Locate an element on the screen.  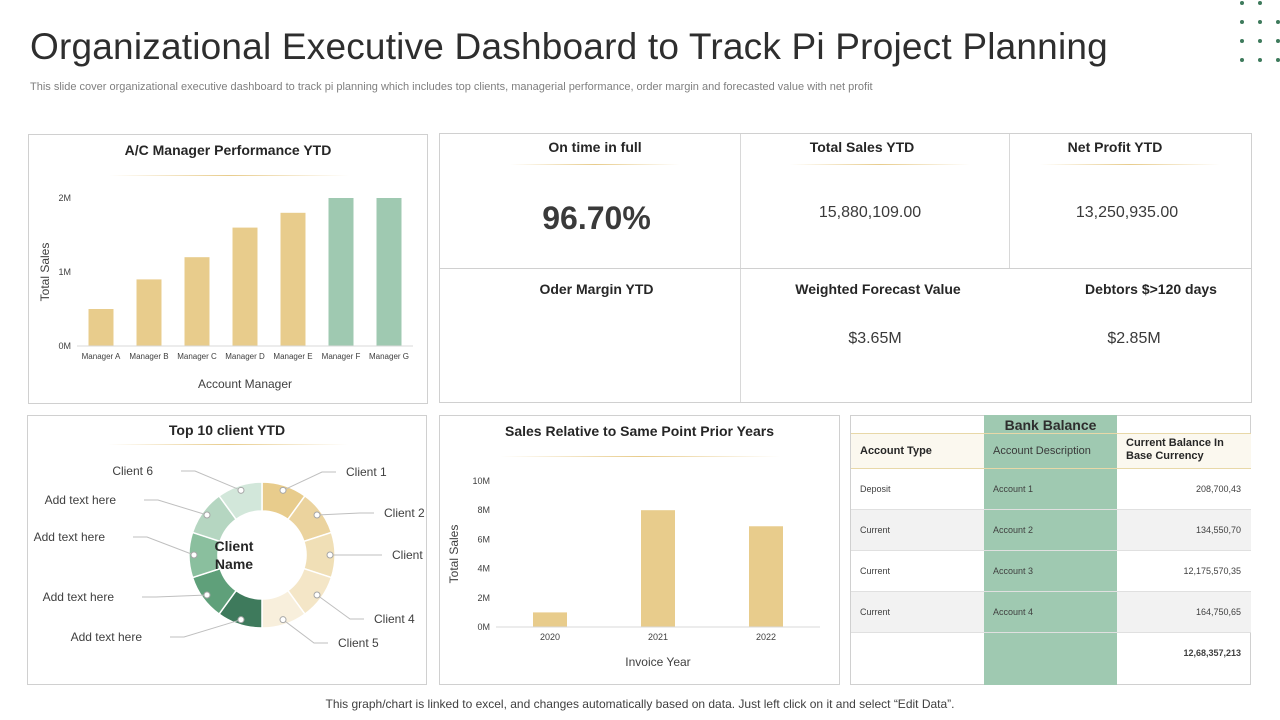
balance-cell: 164,750,65 is located at coordinates (1218, 612).